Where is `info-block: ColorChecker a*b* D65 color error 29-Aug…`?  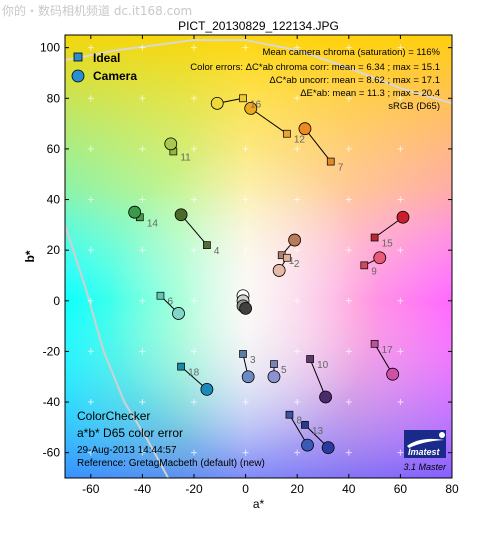
info-block: ColorChecker a*b* D65 color error 29-Aug… is located at coordinates (171, 439).